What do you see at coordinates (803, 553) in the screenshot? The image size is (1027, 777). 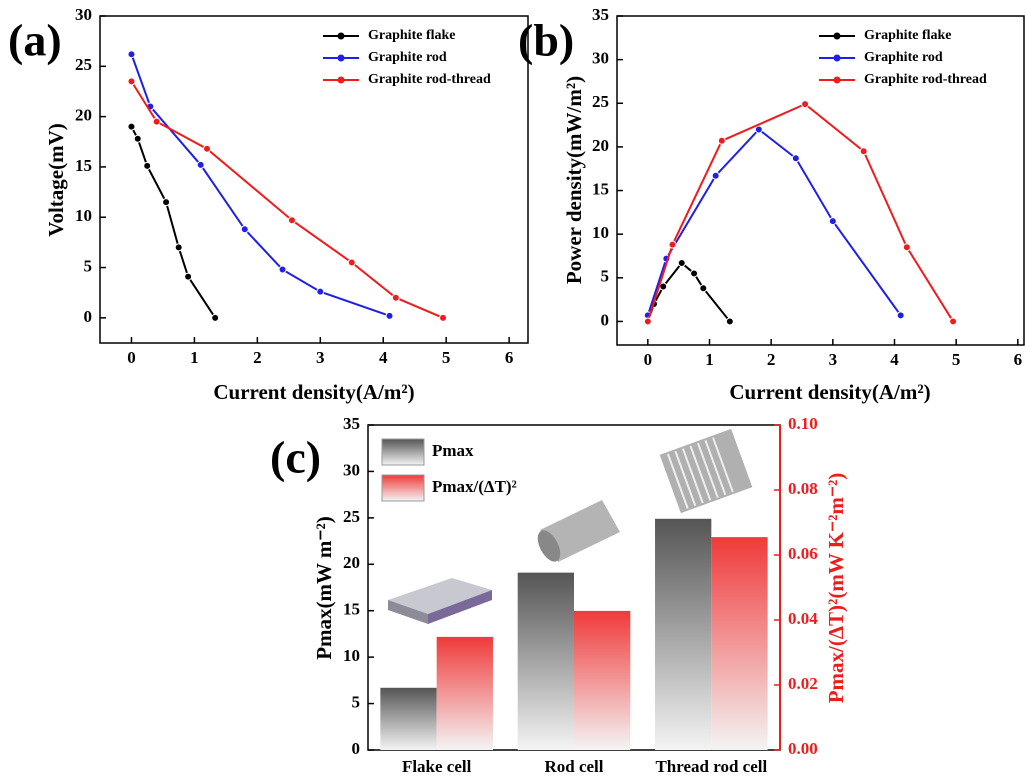 I see `y2-tick-label: 0.06` at bounding box center [803, 553].